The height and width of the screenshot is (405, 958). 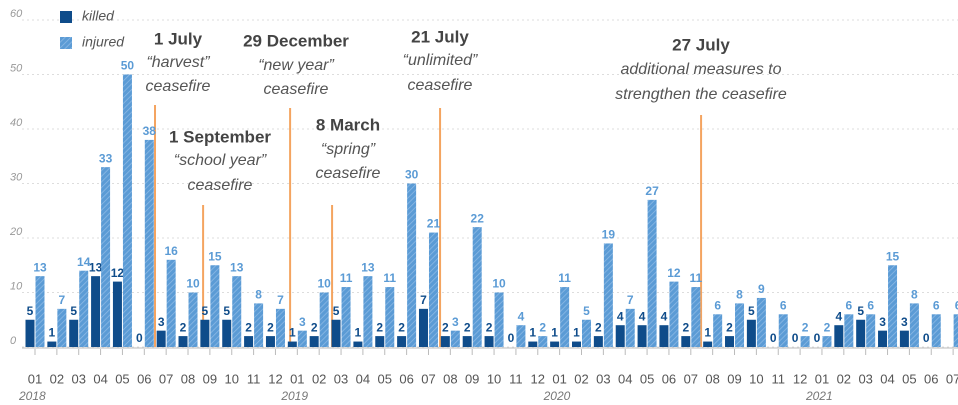 I want to click on annotation-text: 8 March, so click(x=348, y=124).